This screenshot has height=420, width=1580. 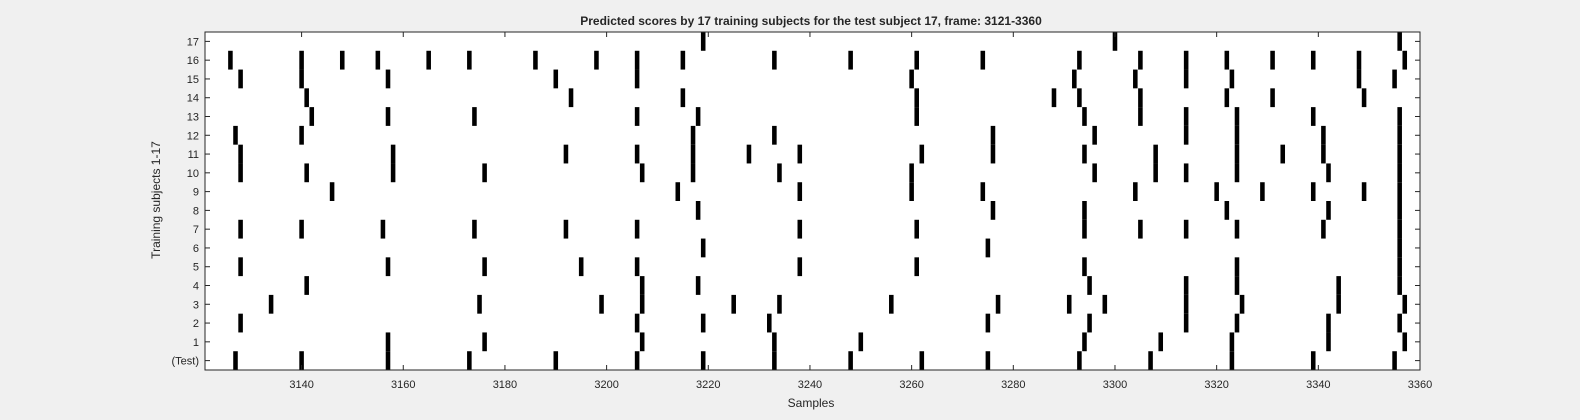 What do you see at coordinates (193, 118) in the screenshot?
I see `y-tick-label: 13` at bounding box center [193, 118].